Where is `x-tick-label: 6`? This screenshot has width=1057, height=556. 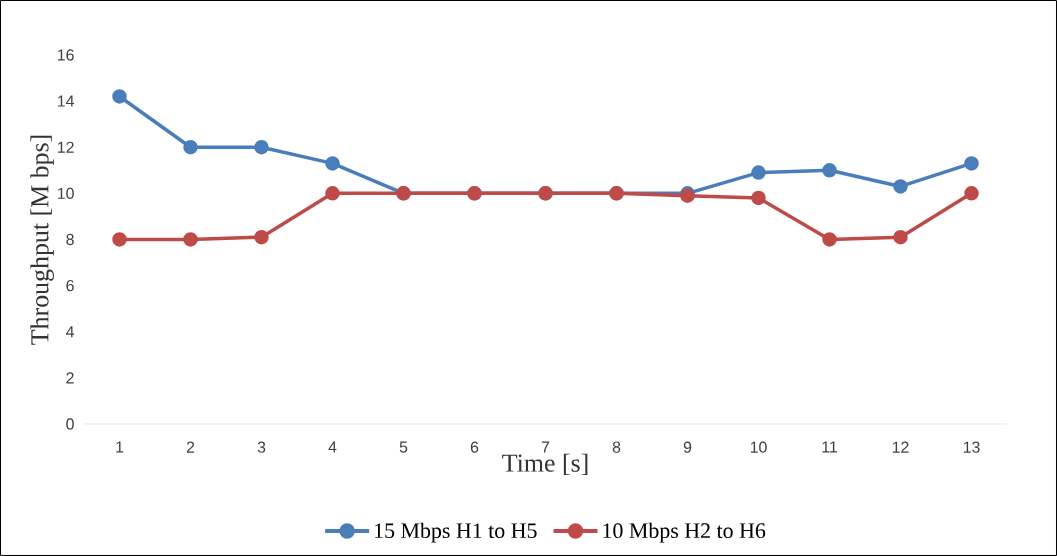 x-tick-label: 6 is located at coordinates (474, 447).